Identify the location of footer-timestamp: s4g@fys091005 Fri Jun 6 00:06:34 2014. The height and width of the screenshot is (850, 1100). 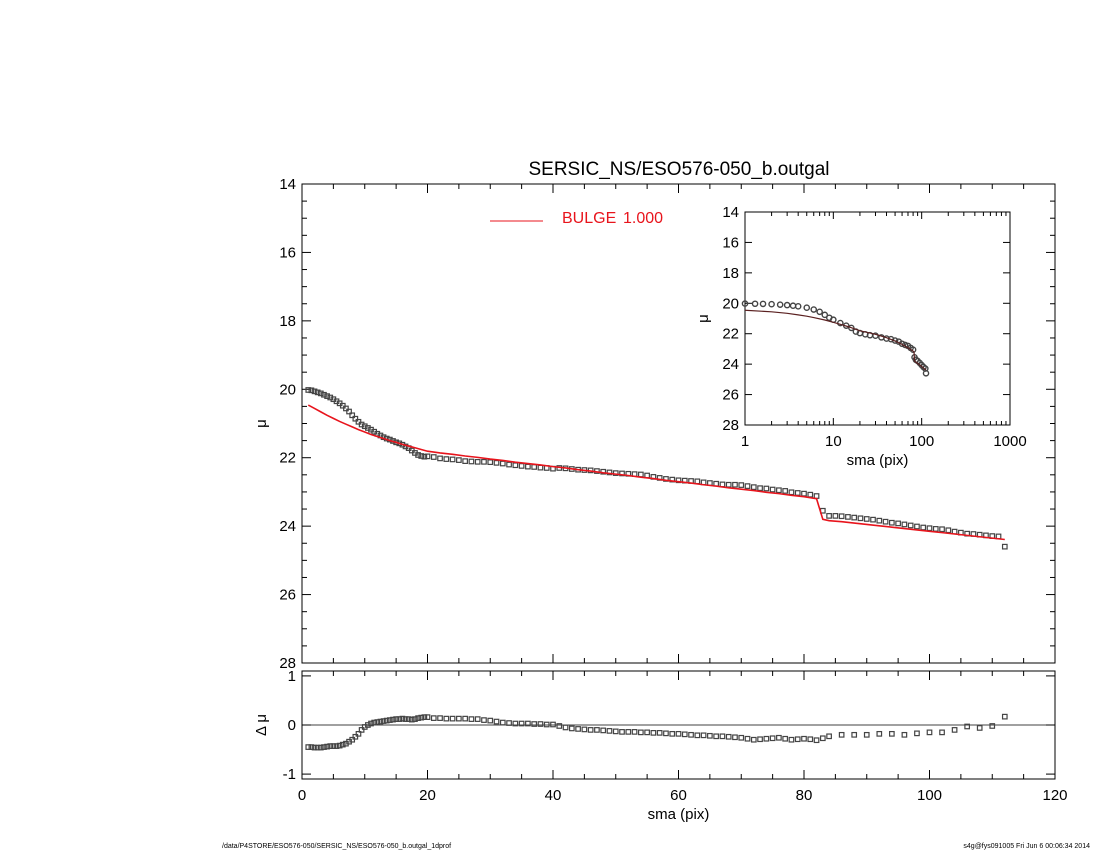
(1026, 846).